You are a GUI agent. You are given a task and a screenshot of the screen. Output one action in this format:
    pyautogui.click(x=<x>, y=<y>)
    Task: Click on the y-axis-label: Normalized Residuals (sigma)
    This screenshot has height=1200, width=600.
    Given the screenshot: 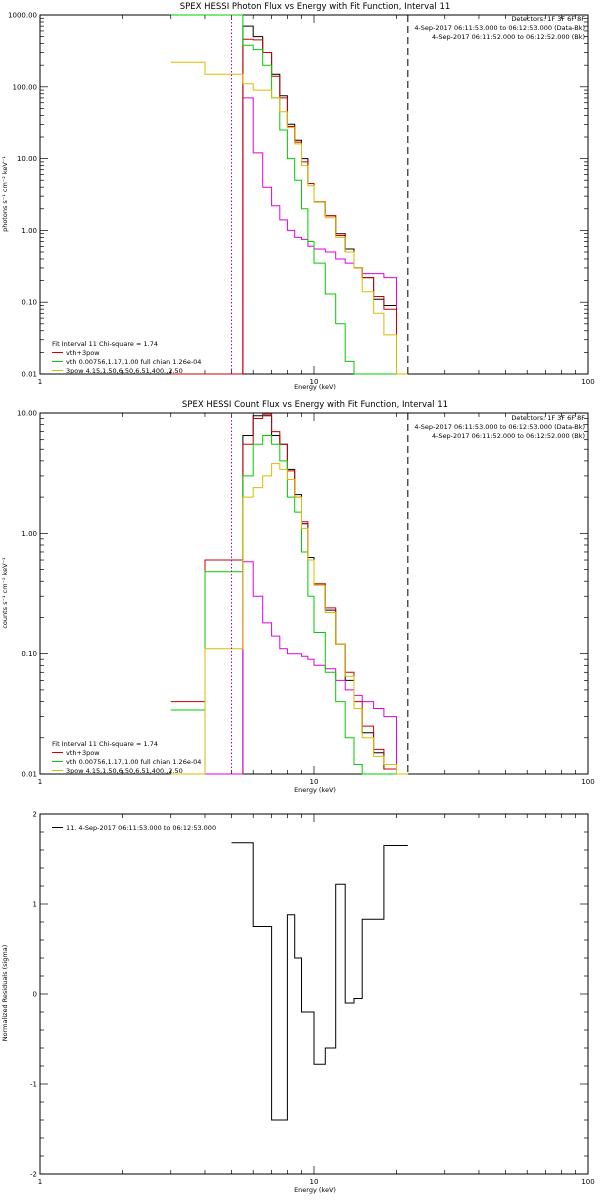 What is the action you would take?
    pyautogui.click(x=5, y=993)
    